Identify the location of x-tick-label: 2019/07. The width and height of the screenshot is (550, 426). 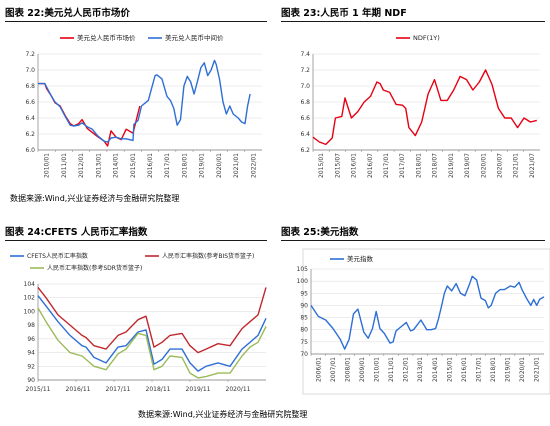
(467, 165).